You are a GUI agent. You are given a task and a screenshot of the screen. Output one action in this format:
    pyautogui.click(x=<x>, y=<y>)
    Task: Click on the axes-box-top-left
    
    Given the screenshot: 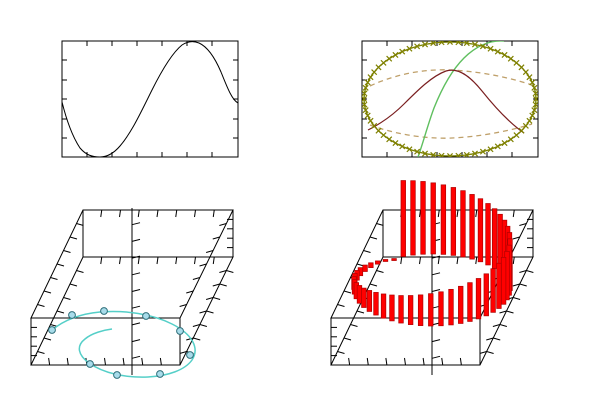 What is the action you would take?
    pyautogui.click(x=150, y=99)
    